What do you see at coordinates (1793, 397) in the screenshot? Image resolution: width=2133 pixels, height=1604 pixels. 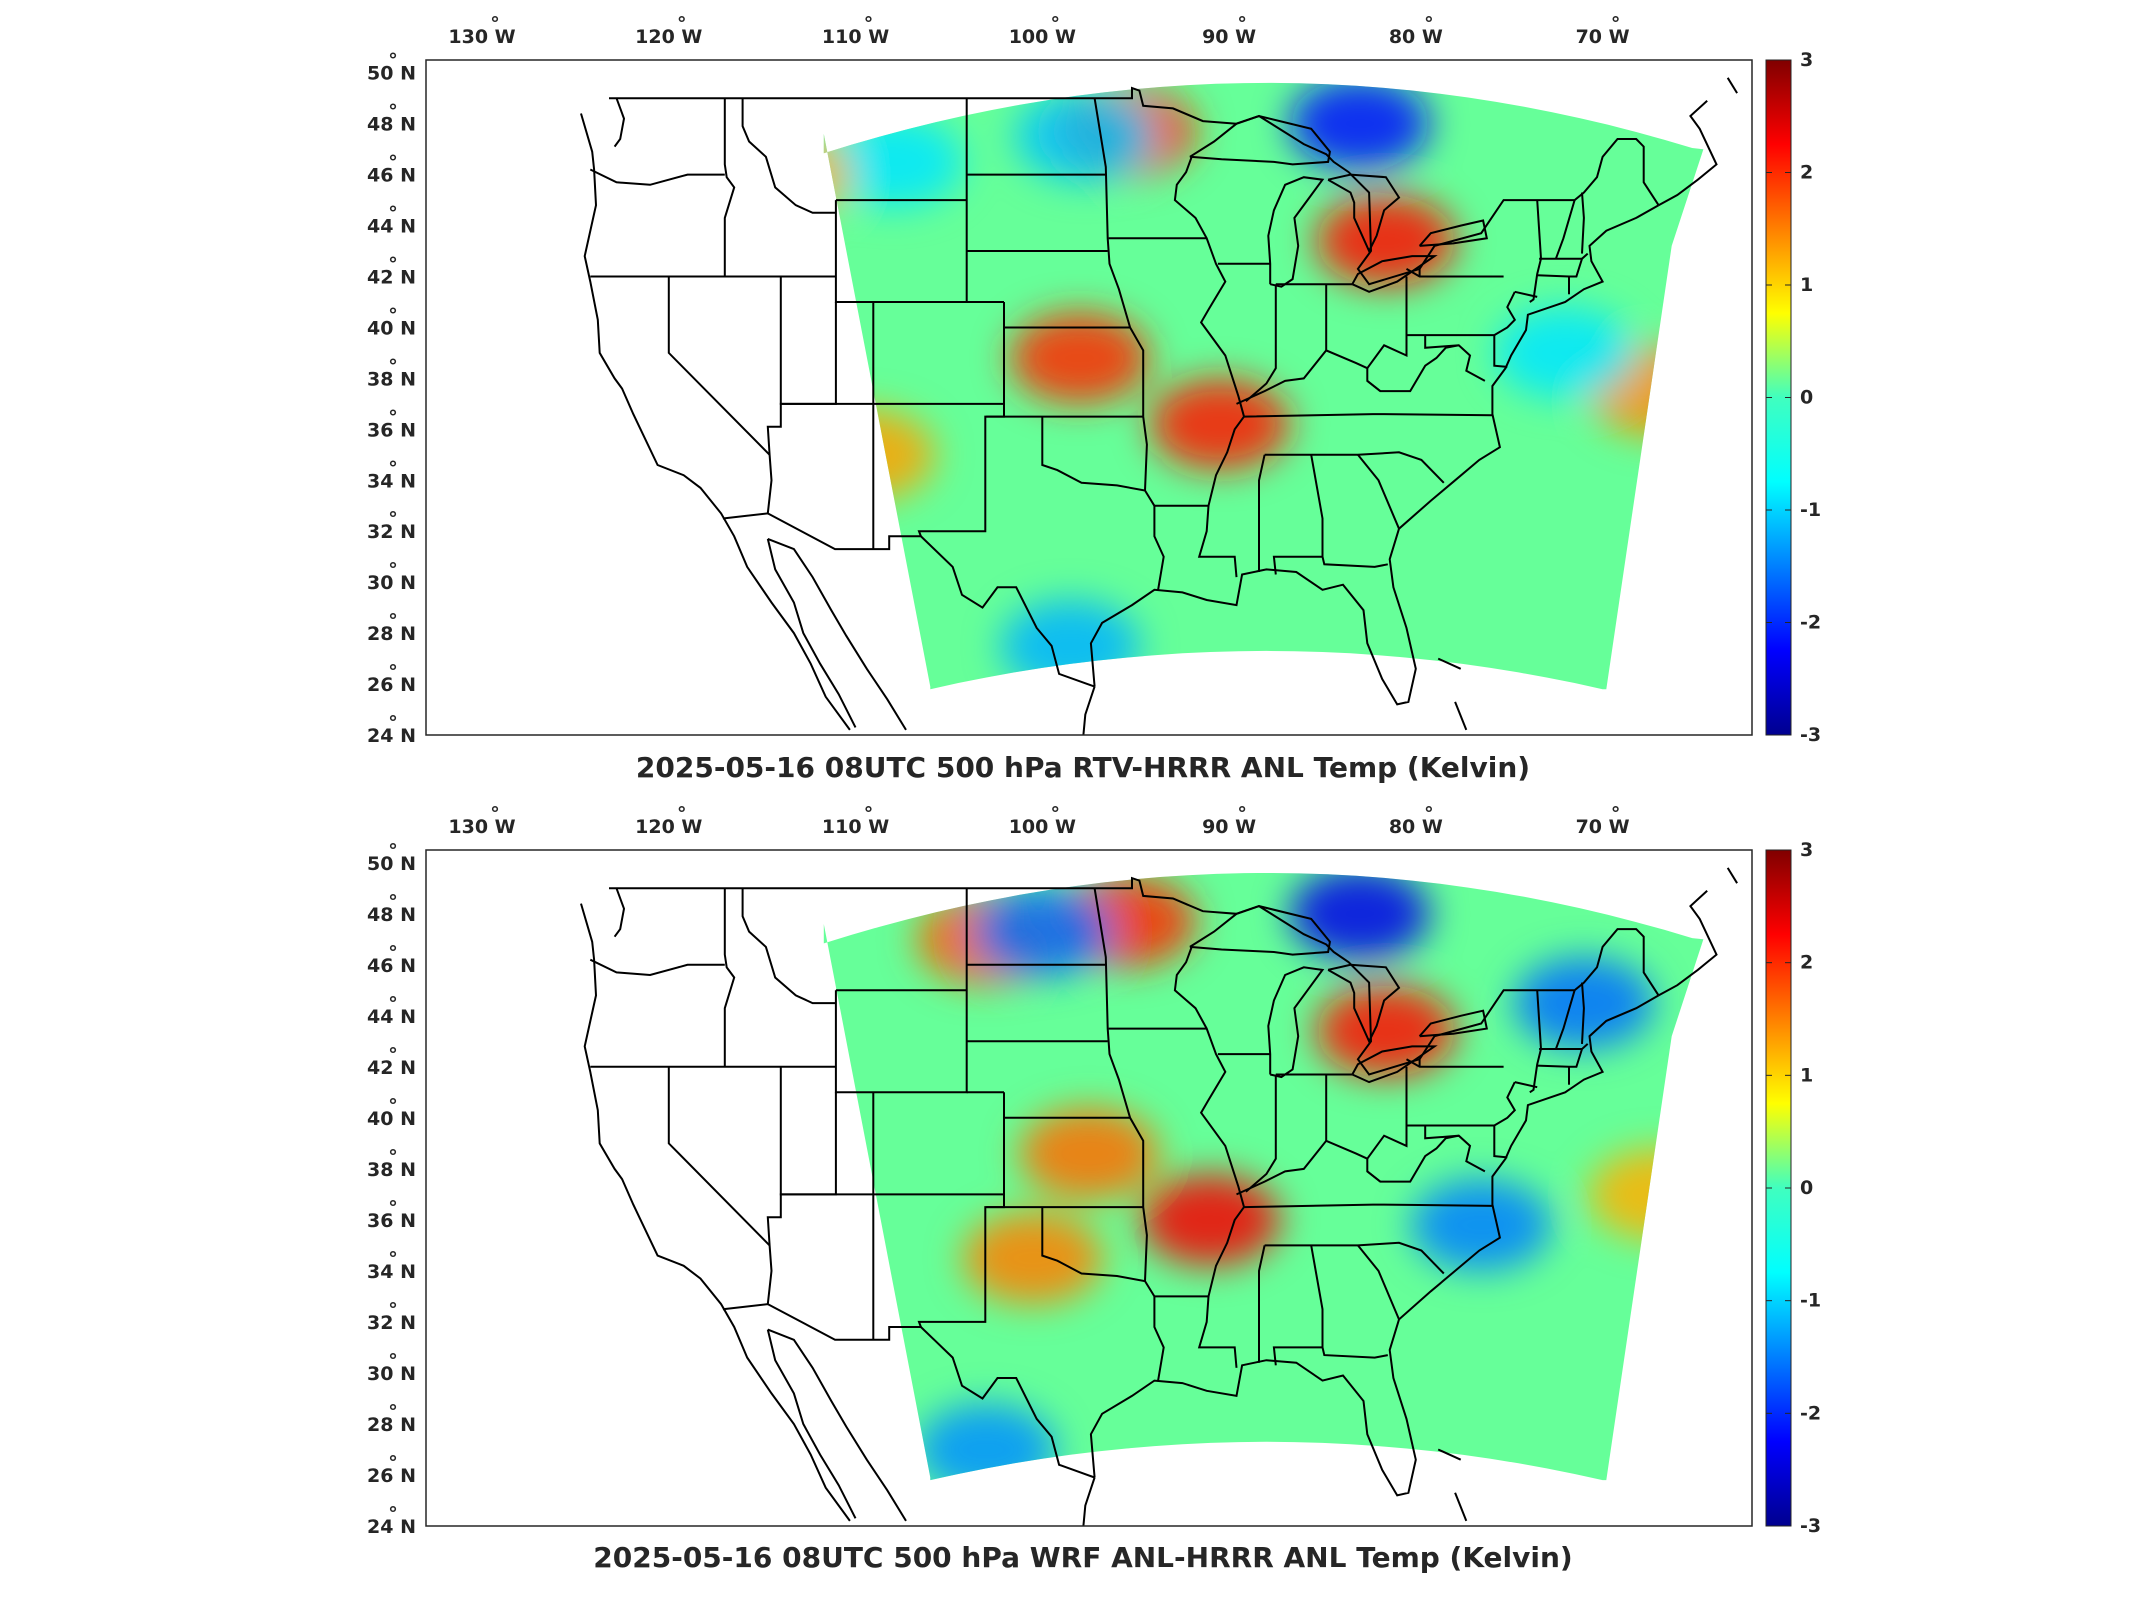 I see `colorbar-ticks-1: 3 2 1 0 -1 -2 -3` at bounding box center [1793, 397].